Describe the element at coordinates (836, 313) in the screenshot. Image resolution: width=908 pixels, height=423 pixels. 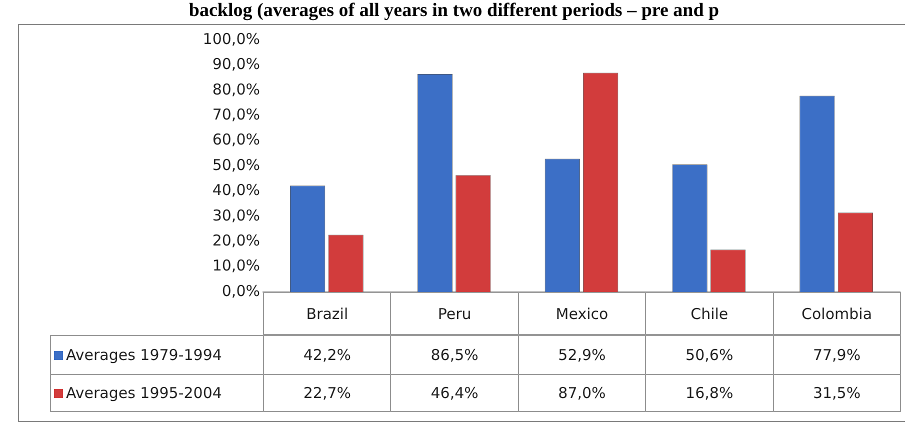
I see `x-tick-label: Colombia` at that location.